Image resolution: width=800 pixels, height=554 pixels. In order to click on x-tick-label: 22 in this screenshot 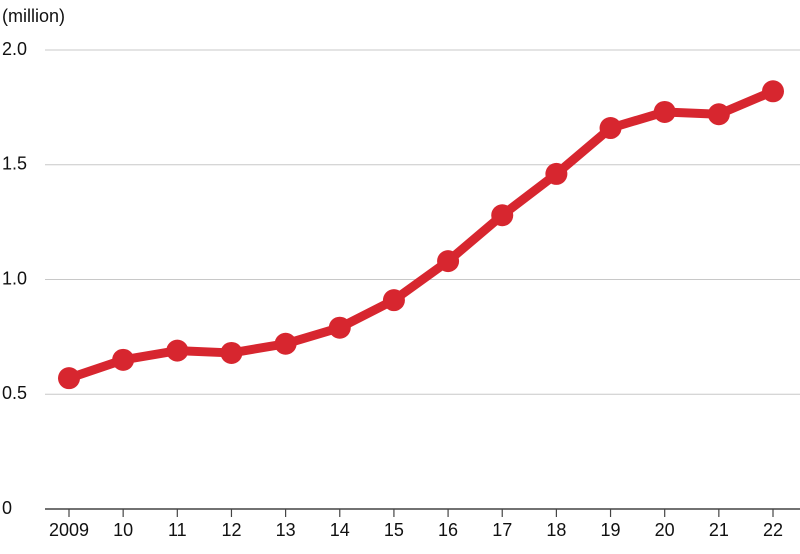, I will do `click(773, 530)`.